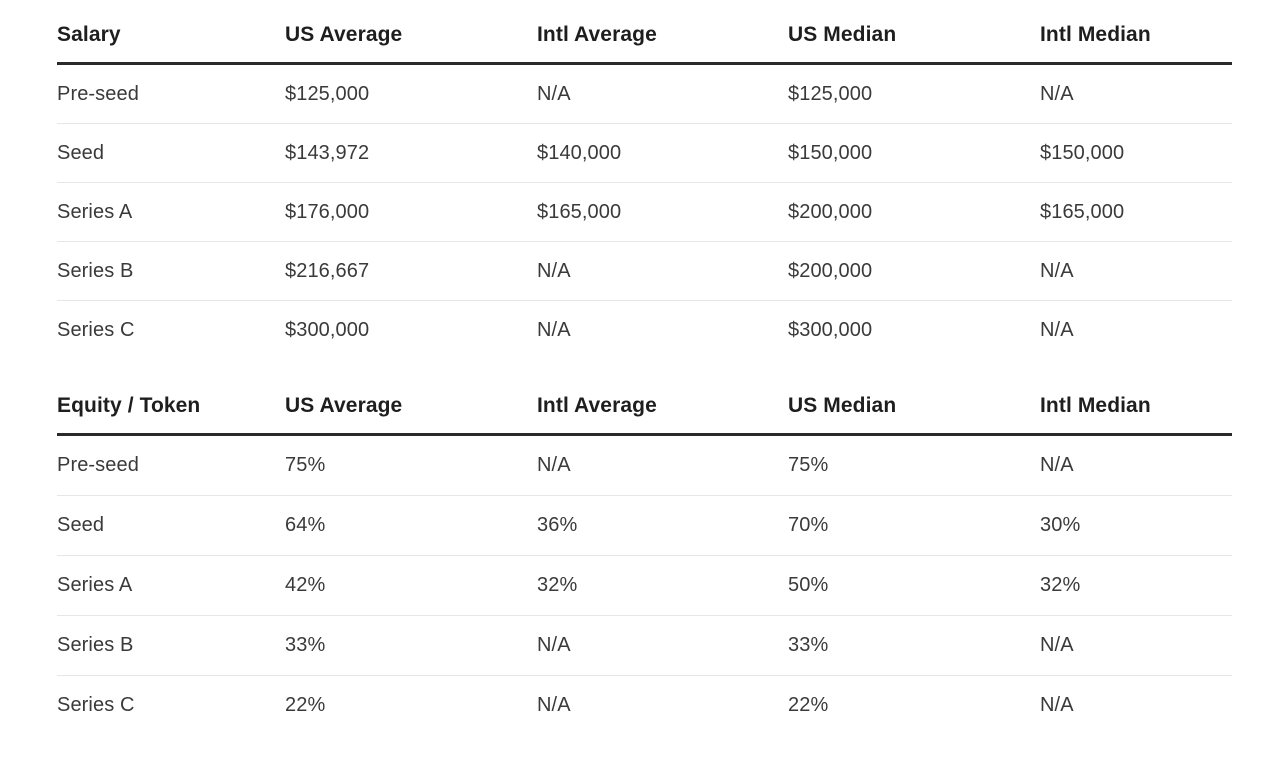 The height and width of the screenshot is (762, 1269). What do you see at coordinates (1136, 585) in the screenshot?
I see `intl-median-value: 32%` at bounding box center [1136, 585].